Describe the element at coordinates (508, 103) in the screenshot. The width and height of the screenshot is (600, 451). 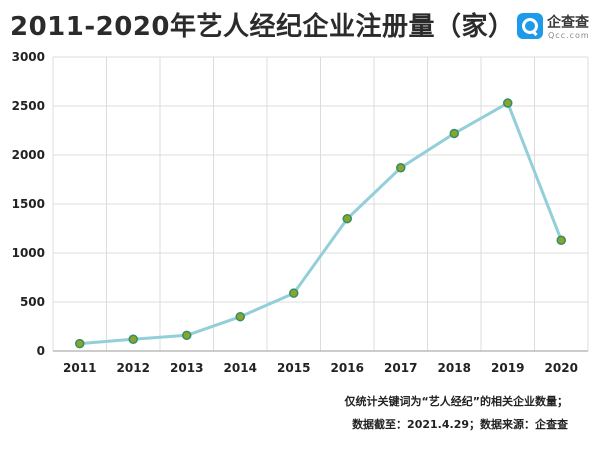
I see `data-point-2019` at that location.